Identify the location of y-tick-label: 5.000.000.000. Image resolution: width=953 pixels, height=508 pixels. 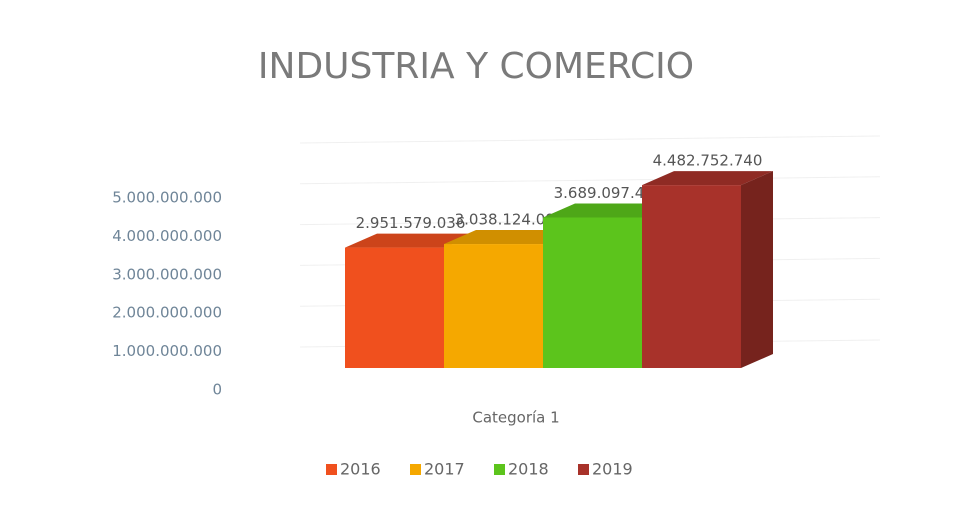
(167, 198).